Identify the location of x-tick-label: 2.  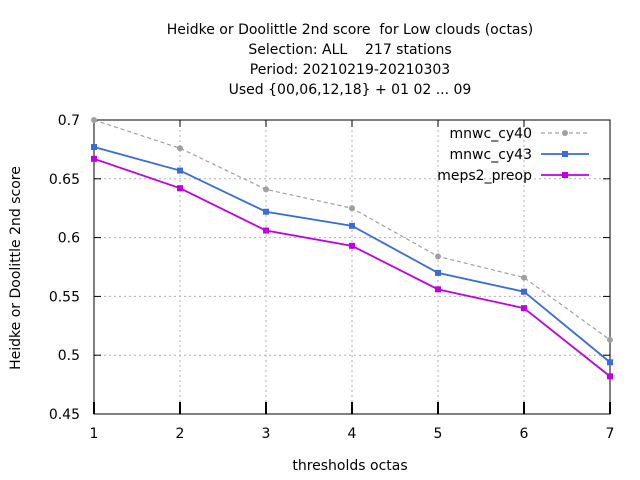
(180, 434).